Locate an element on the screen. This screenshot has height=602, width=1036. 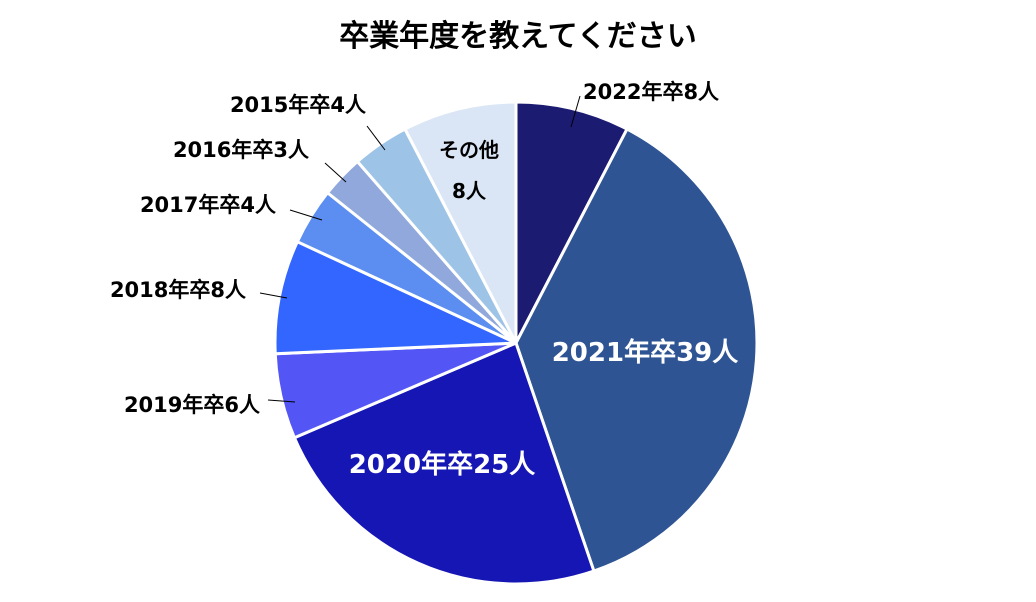
slice-label-4: 2019年卒6人 is located at coordinates (192, 405).